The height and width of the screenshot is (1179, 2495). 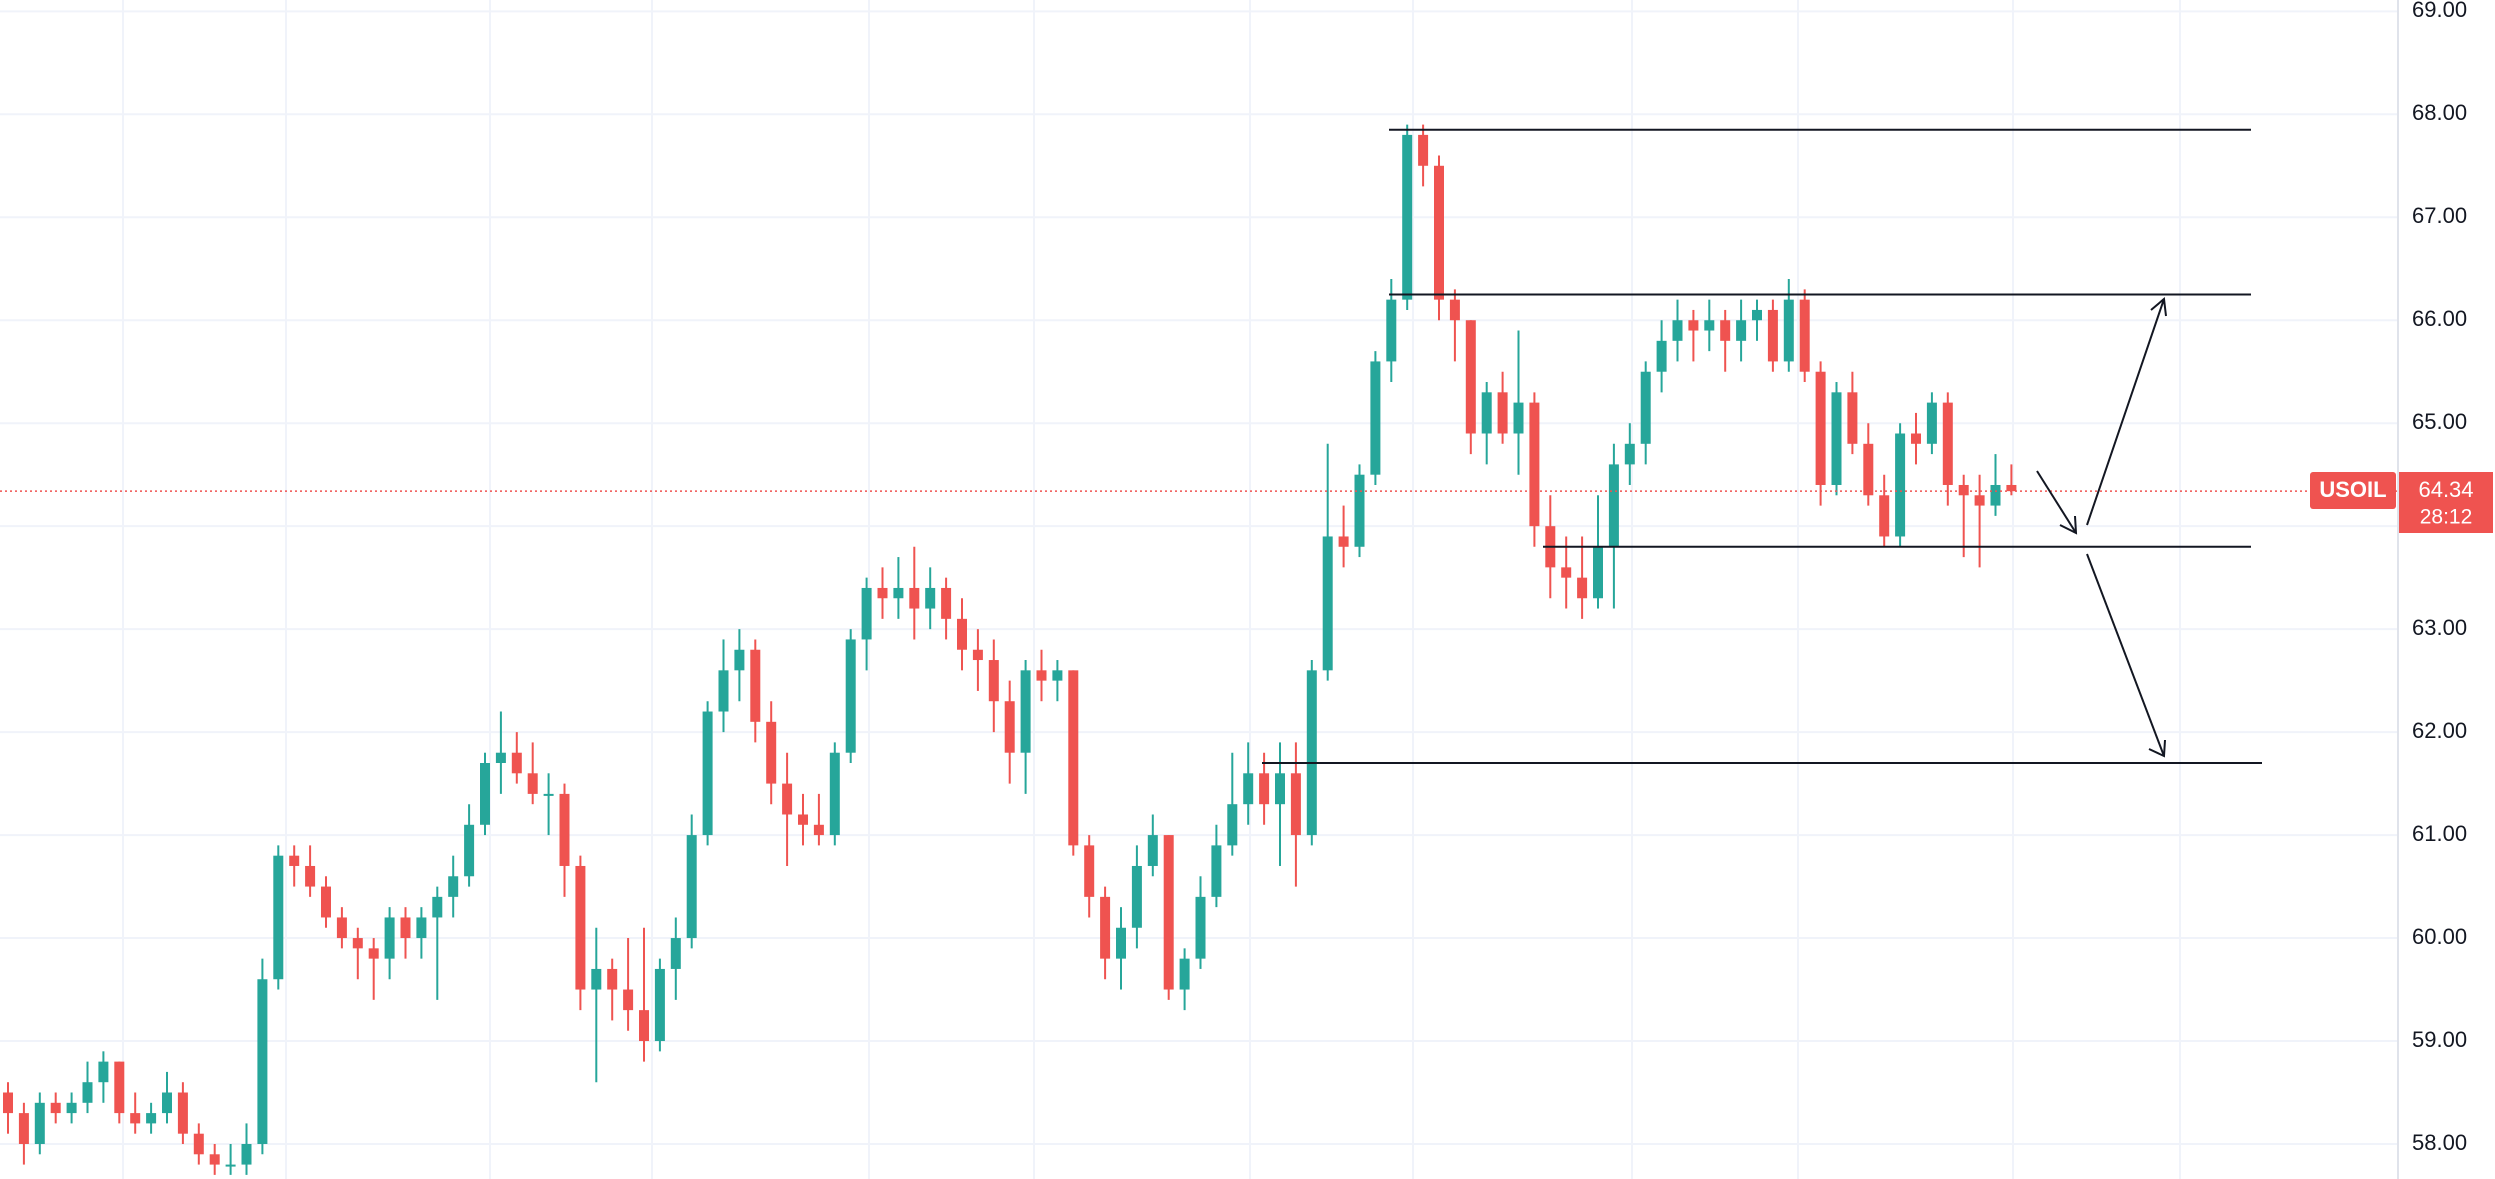 What do you see at coordinates (2439, 1142) in the screenshot?
I see `y-tick-label: 58.00` at bounding box center [2439, 1142].